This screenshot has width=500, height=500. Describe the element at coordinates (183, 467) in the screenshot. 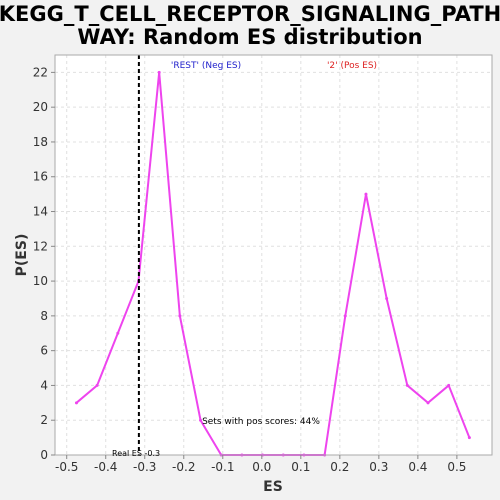

I see `x-tick-label: -0.2` at that location.